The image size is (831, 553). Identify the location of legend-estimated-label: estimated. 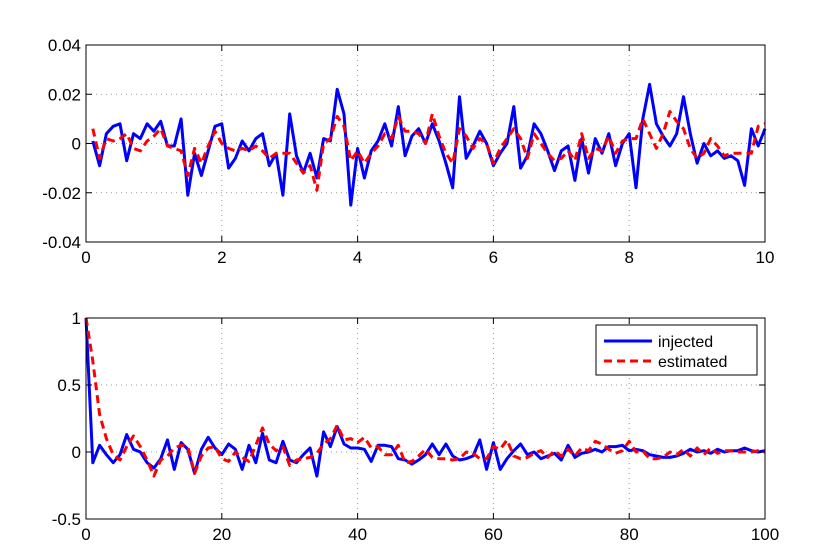
(692, 362).